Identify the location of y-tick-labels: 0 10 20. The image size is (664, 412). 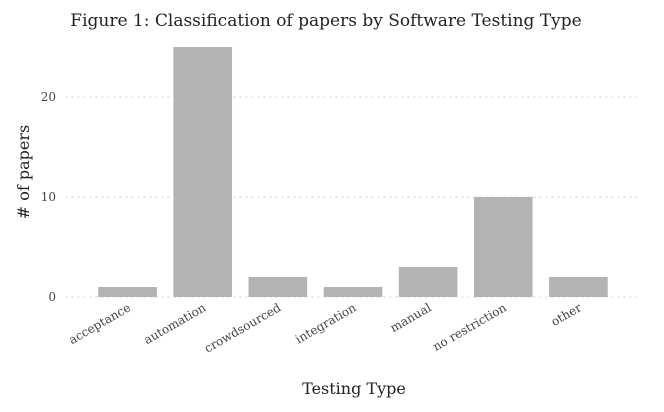
(48, 197).